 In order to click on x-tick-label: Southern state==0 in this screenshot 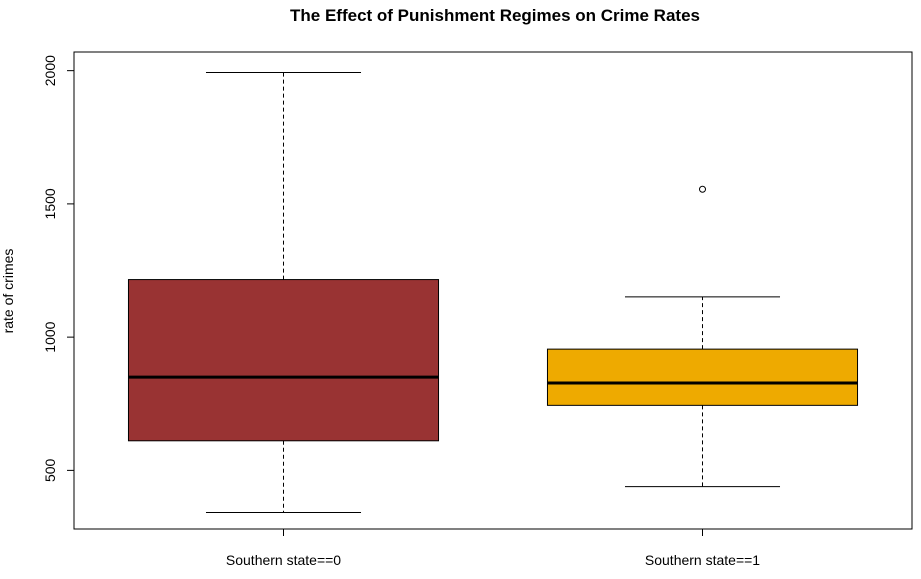, I will do `click(283, 560)`.